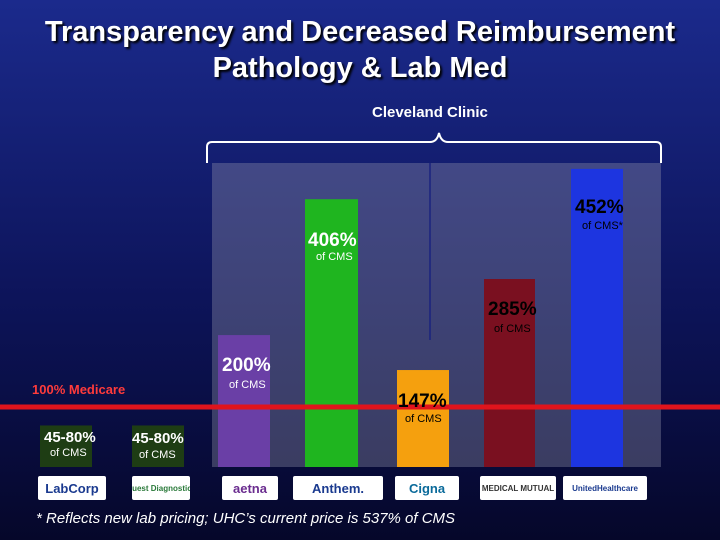 The width and height of the screenshot is (720, 540). I want to click on bar-labcorp, so click(66, 446).